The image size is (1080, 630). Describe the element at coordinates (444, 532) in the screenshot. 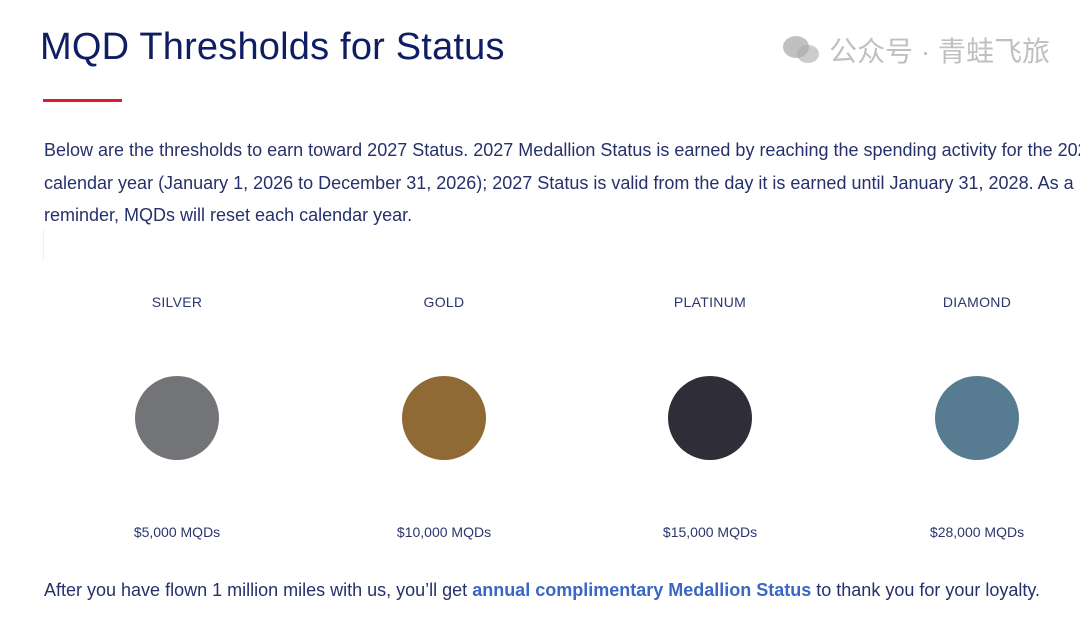

I see `tier-mqd-threshold: $10,000 MQDs` at that location.